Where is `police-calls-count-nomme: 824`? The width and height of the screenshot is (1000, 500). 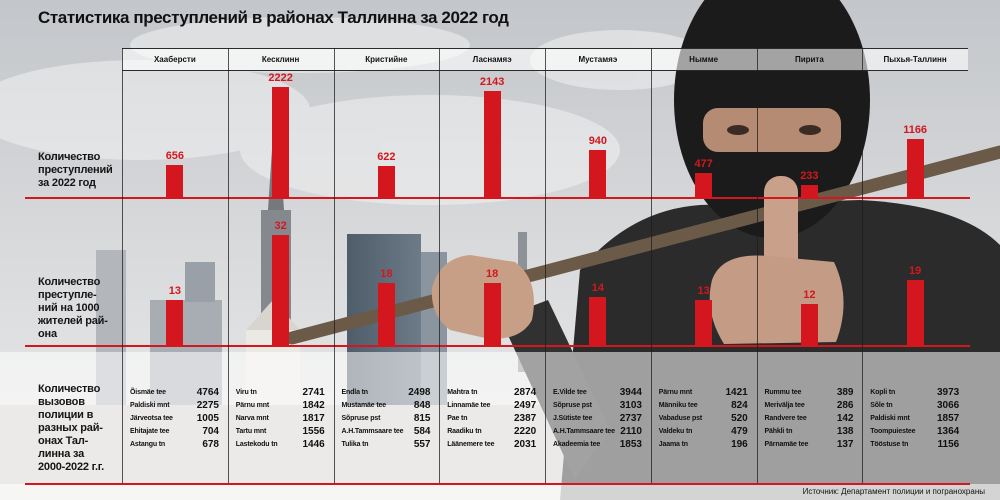
police-calls-count-nomme: 824 is located at coordinates (739, 405).